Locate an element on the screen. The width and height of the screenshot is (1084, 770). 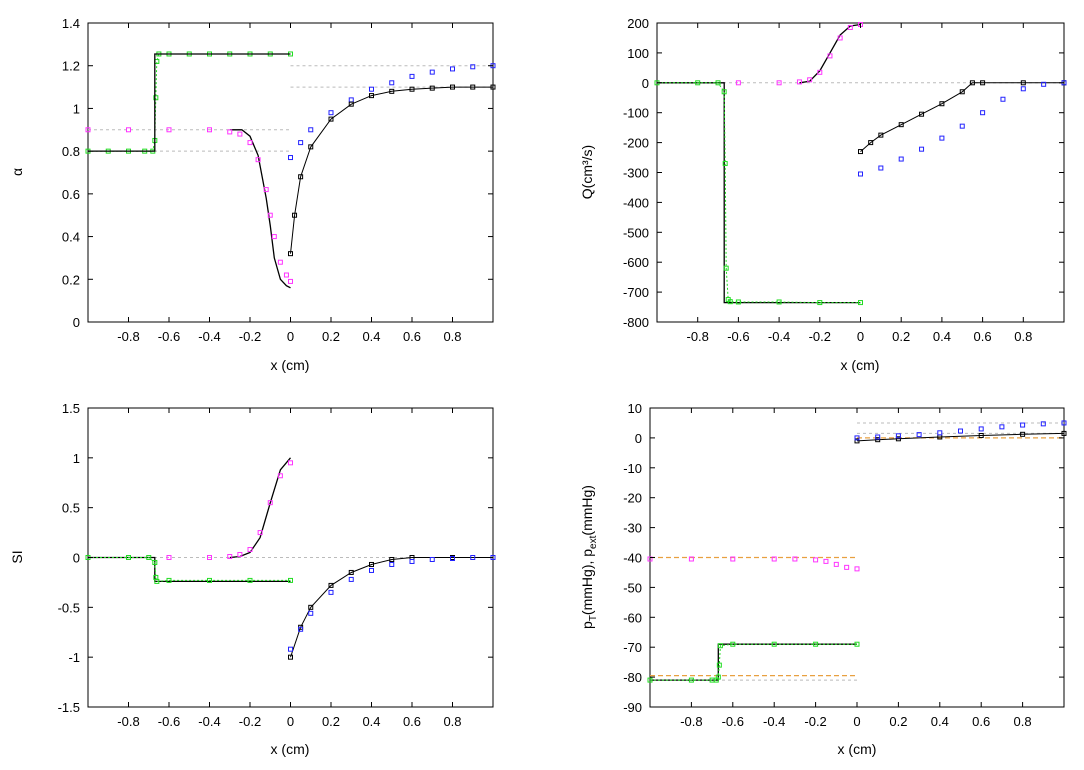
y-tick-label: -700 is located at coordinates (636, 292).